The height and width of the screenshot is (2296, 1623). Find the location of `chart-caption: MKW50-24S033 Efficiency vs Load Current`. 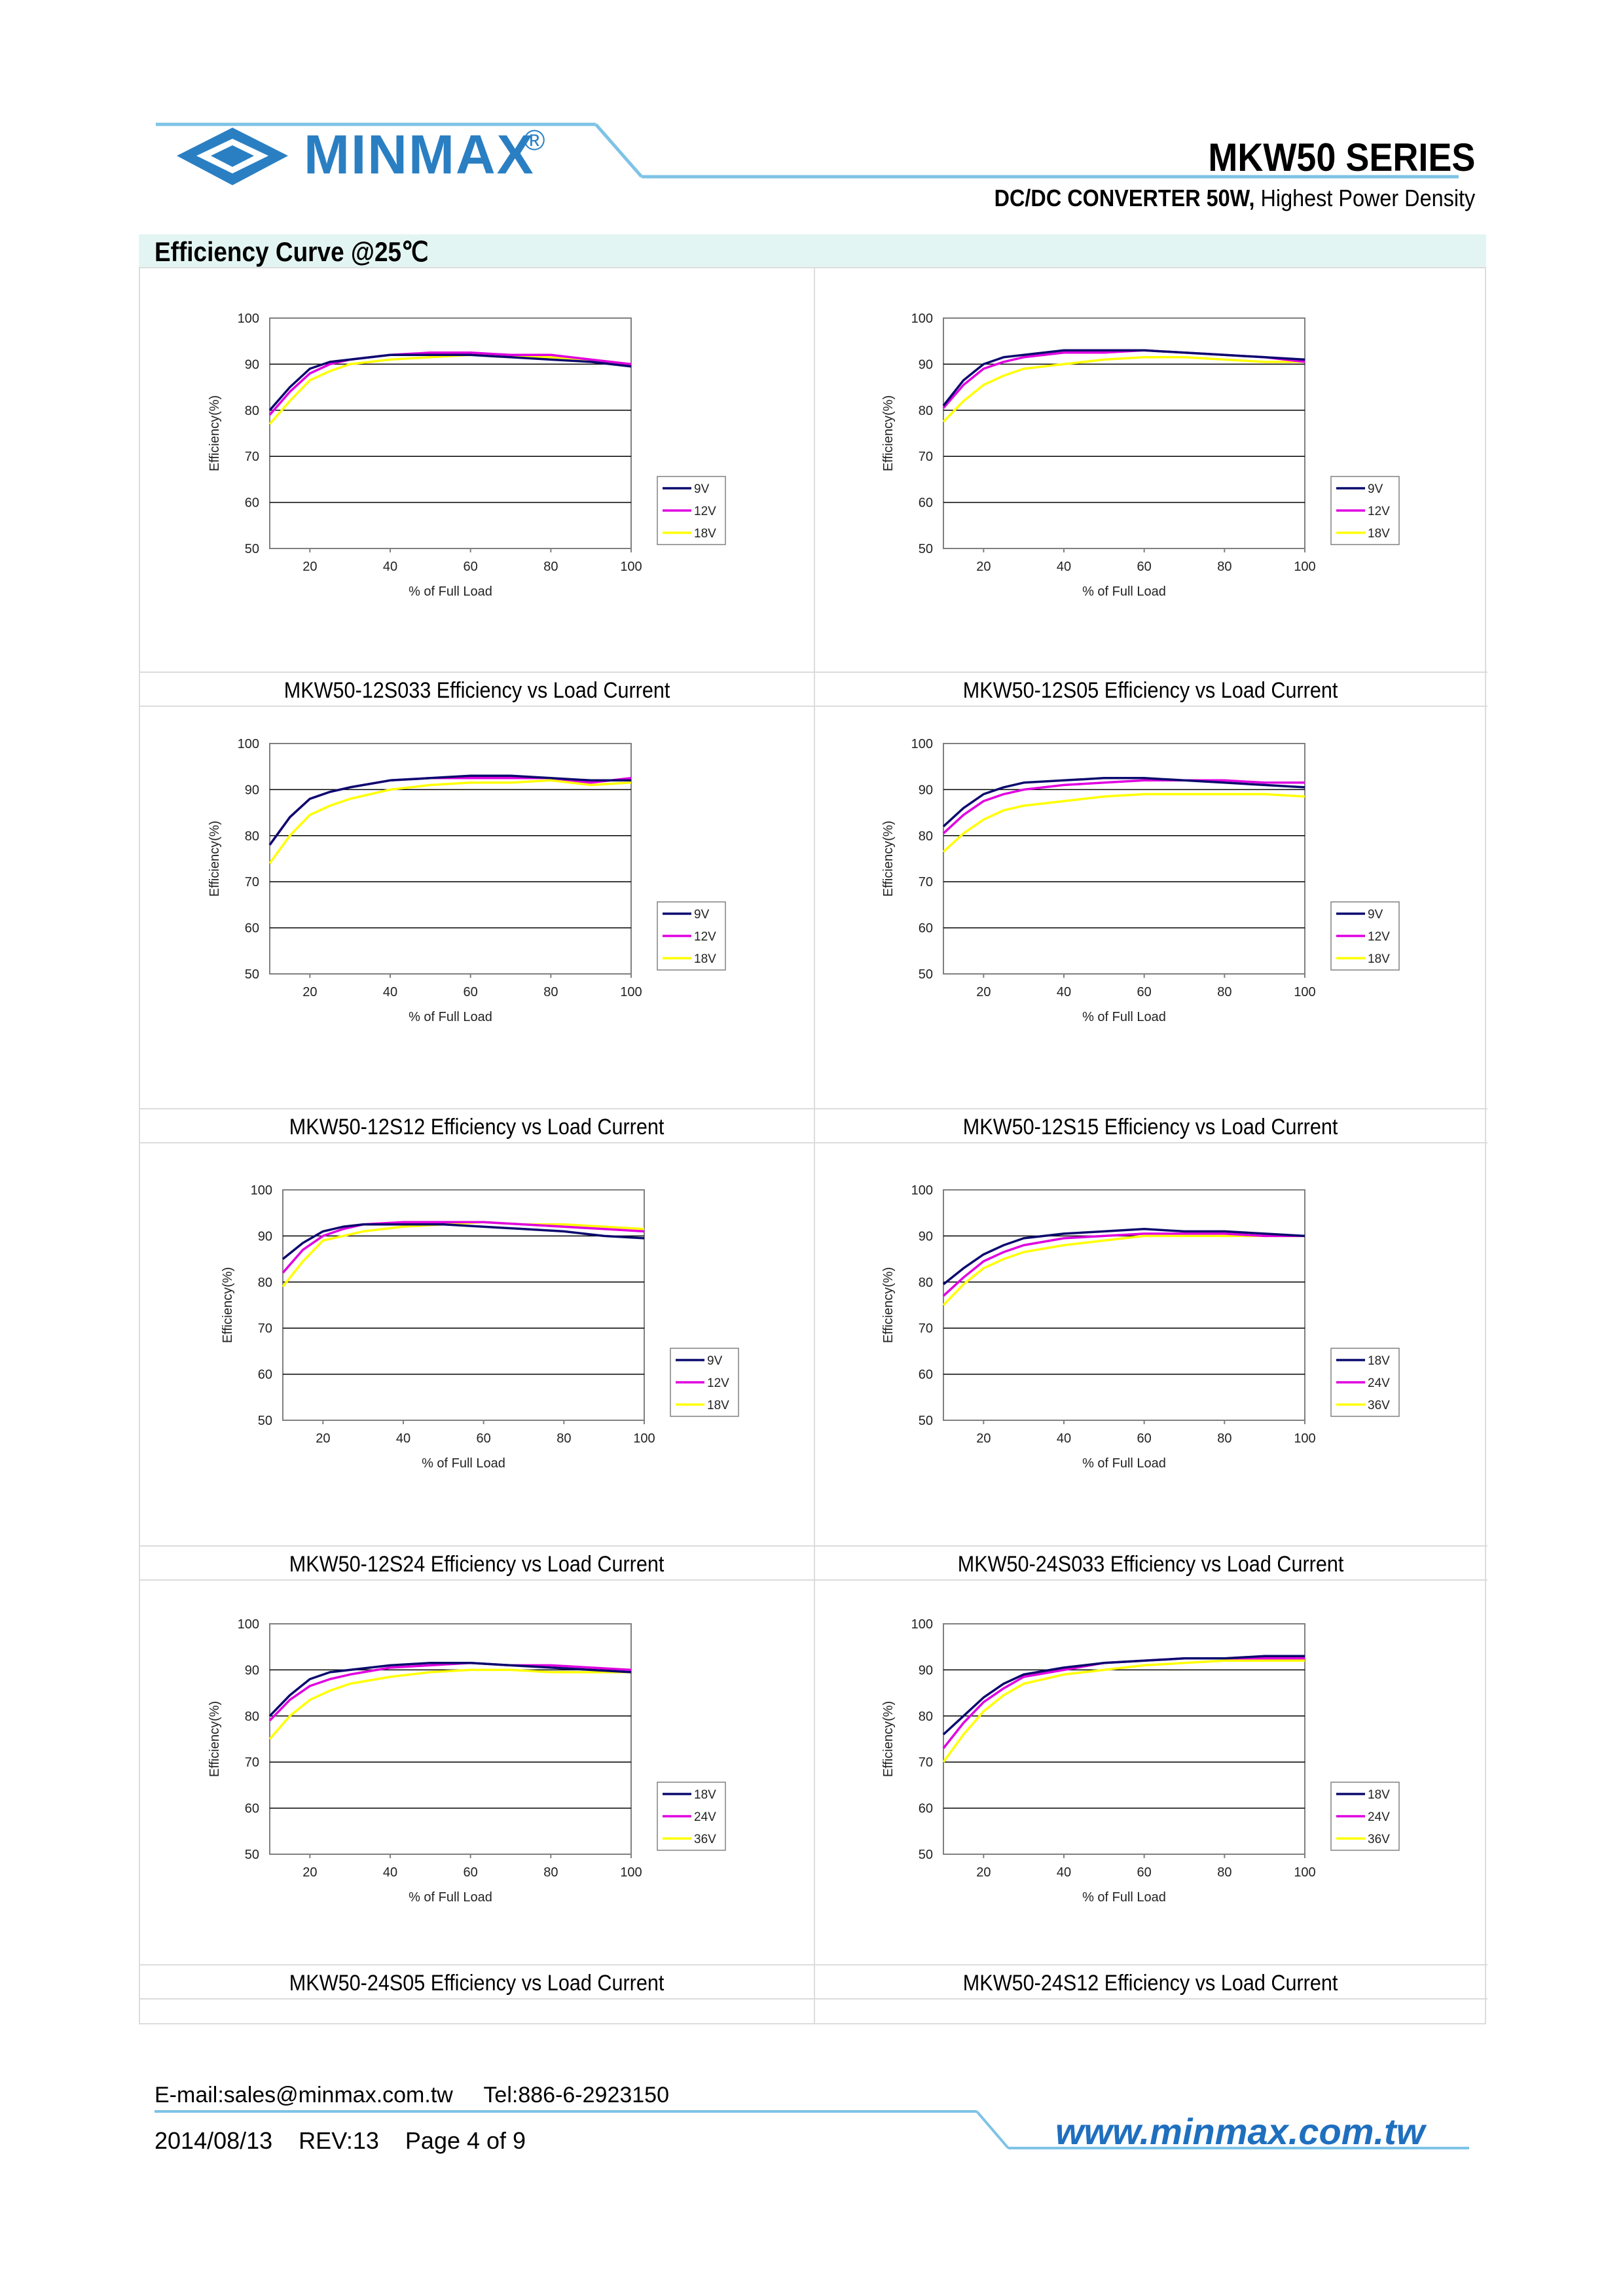

chart-caption: MKW50-24S033 Efficiency vs Load Current is located at coordinates (1150, 1563).